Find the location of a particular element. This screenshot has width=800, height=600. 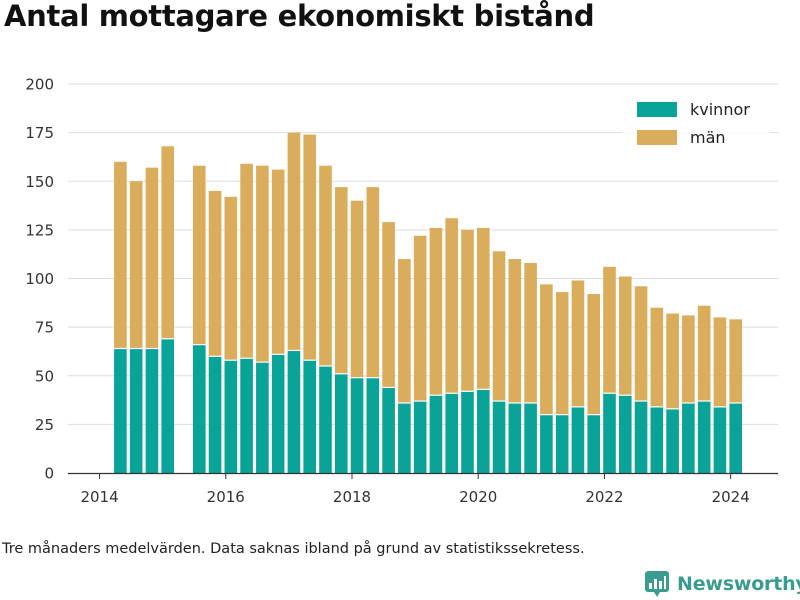

y-tick-label-50: 50 is located at coordinates (44, 376).